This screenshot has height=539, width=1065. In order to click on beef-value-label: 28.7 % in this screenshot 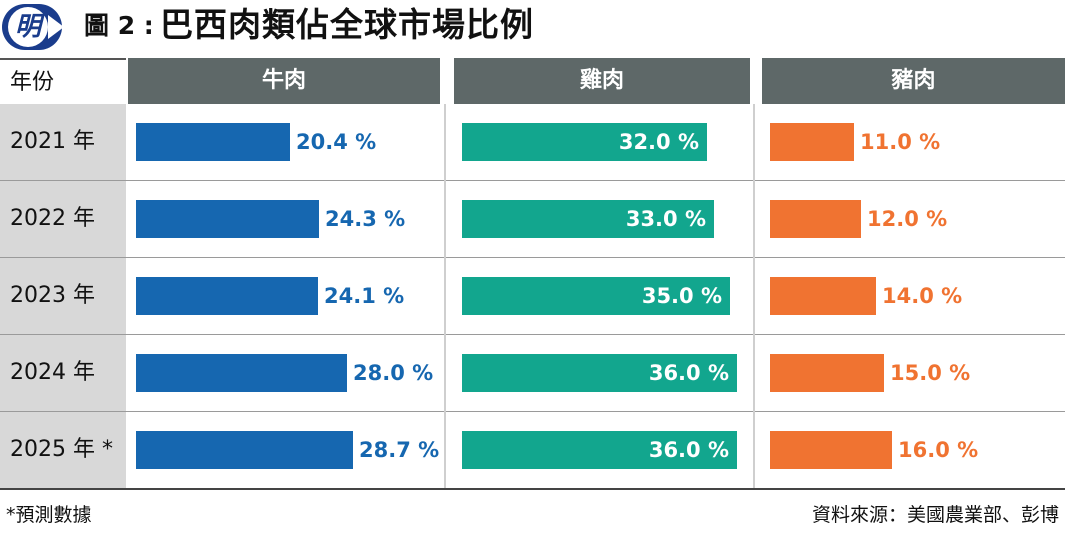, I will do `click(399, 450)`.